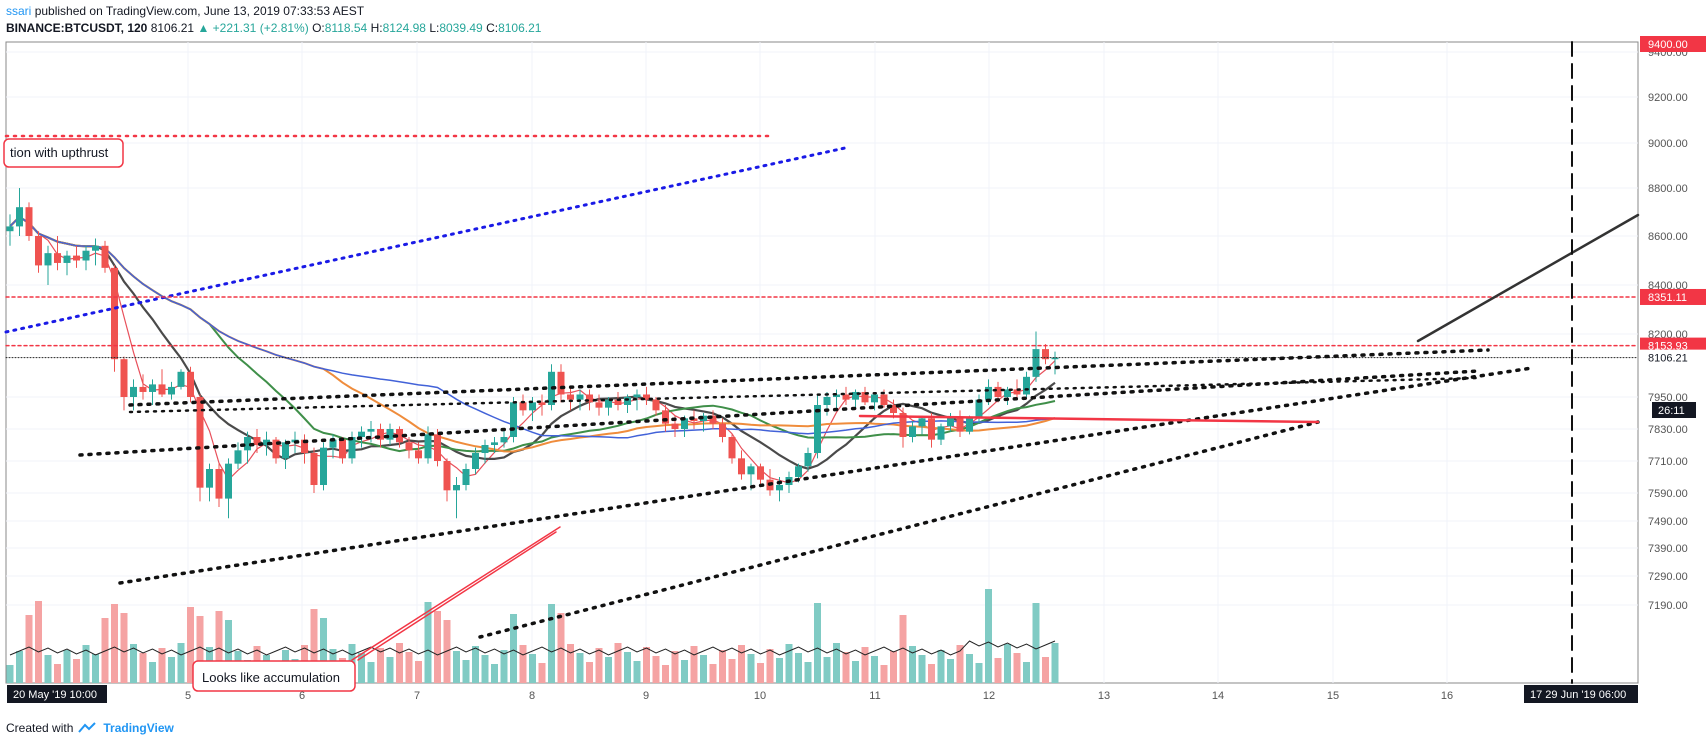  Describe the element at coordinates (172, 28) in the screenshot. I see `last-price: 8106.21` at that location.